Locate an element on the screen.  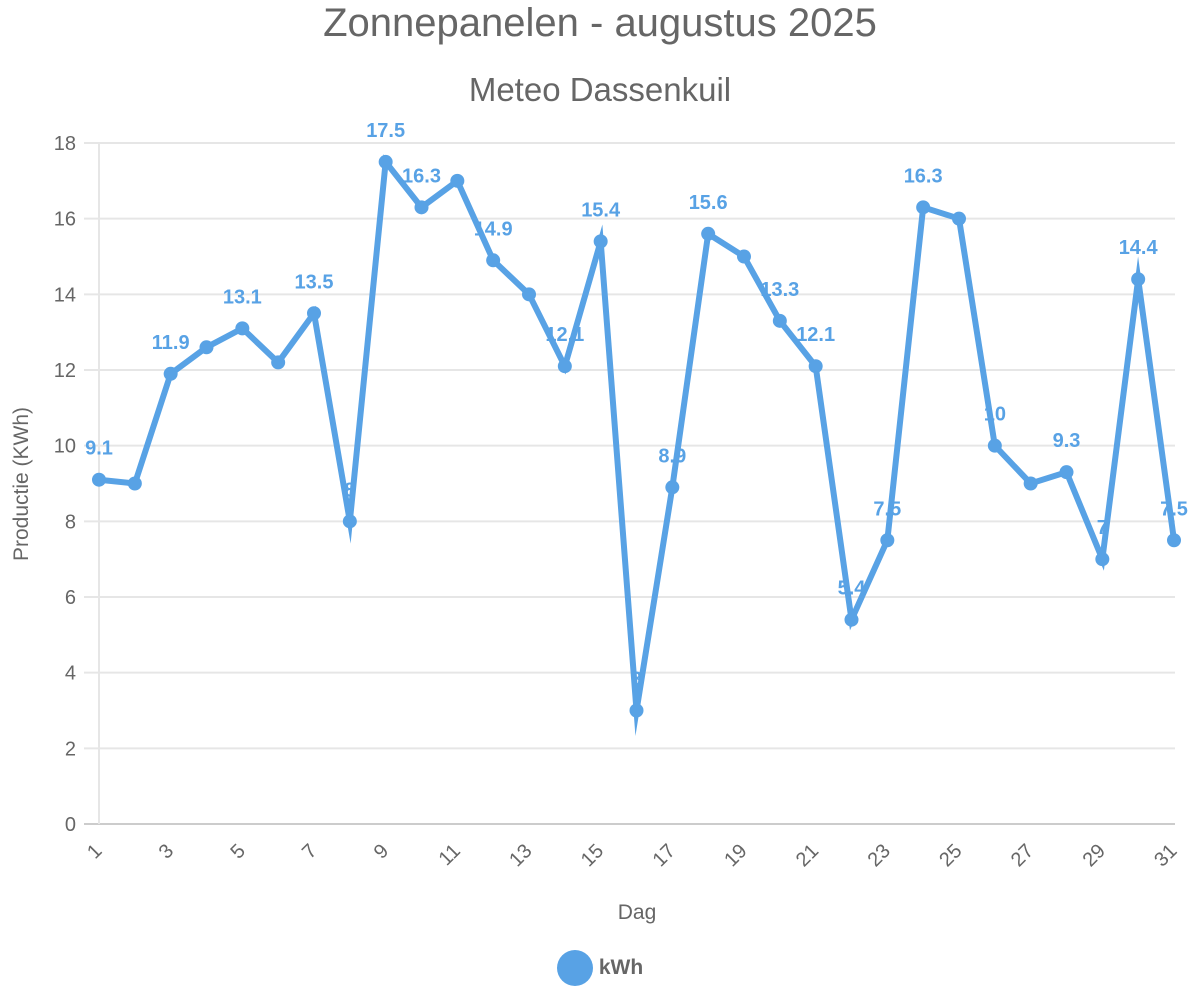
data-label: 13.5 is located at coordinates (314, 282).